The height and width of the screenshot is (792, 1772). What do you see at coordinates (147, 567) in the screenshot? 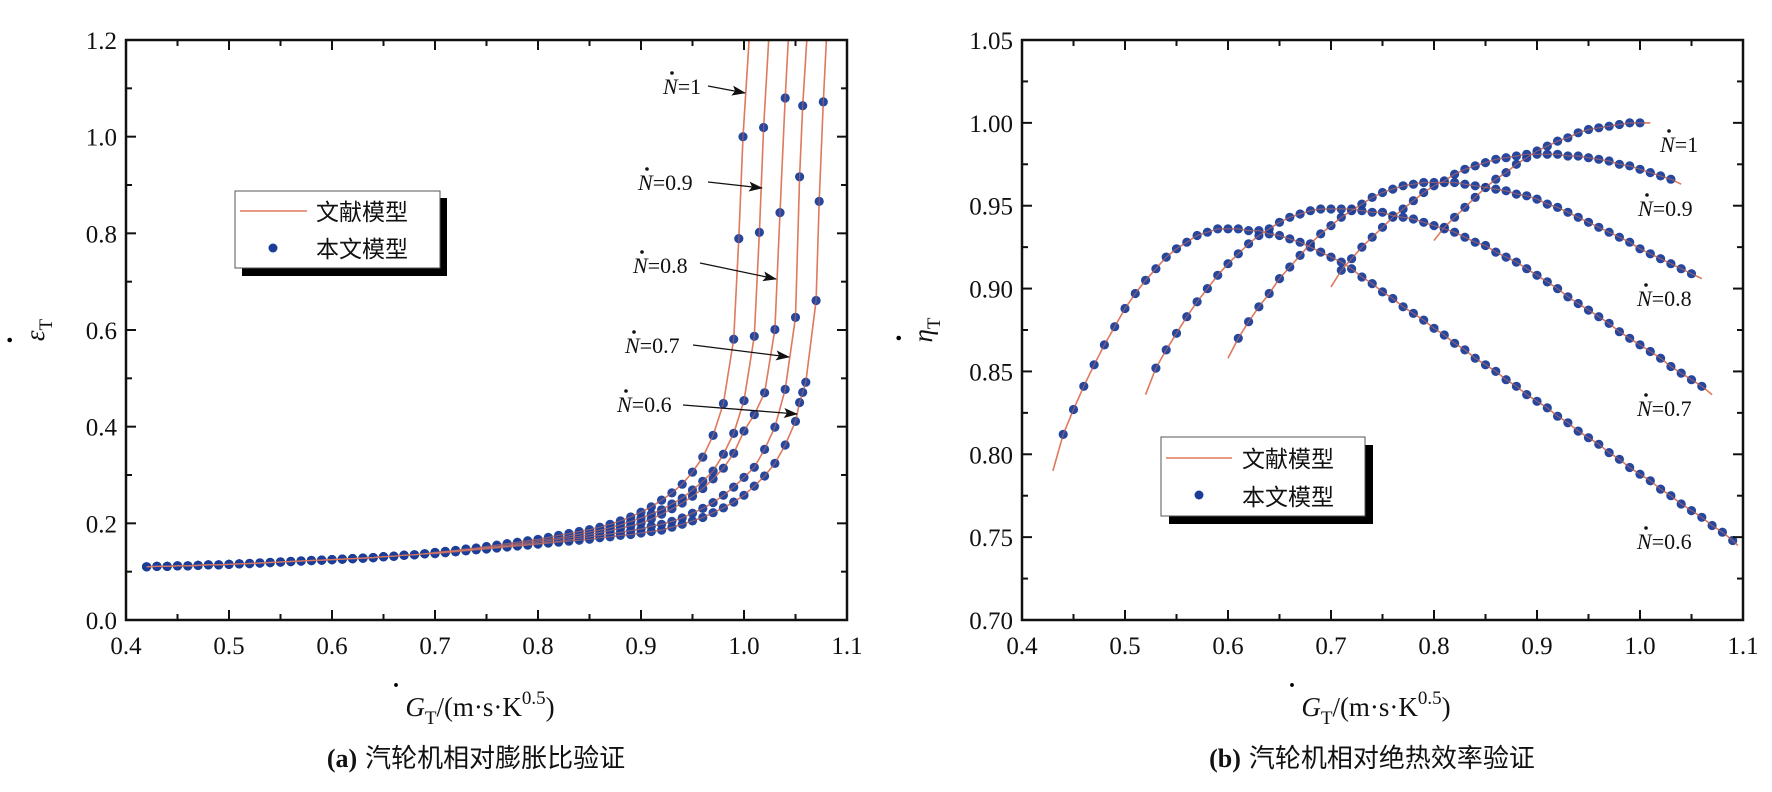
I see `data-point` at bounding box center [147, 567].